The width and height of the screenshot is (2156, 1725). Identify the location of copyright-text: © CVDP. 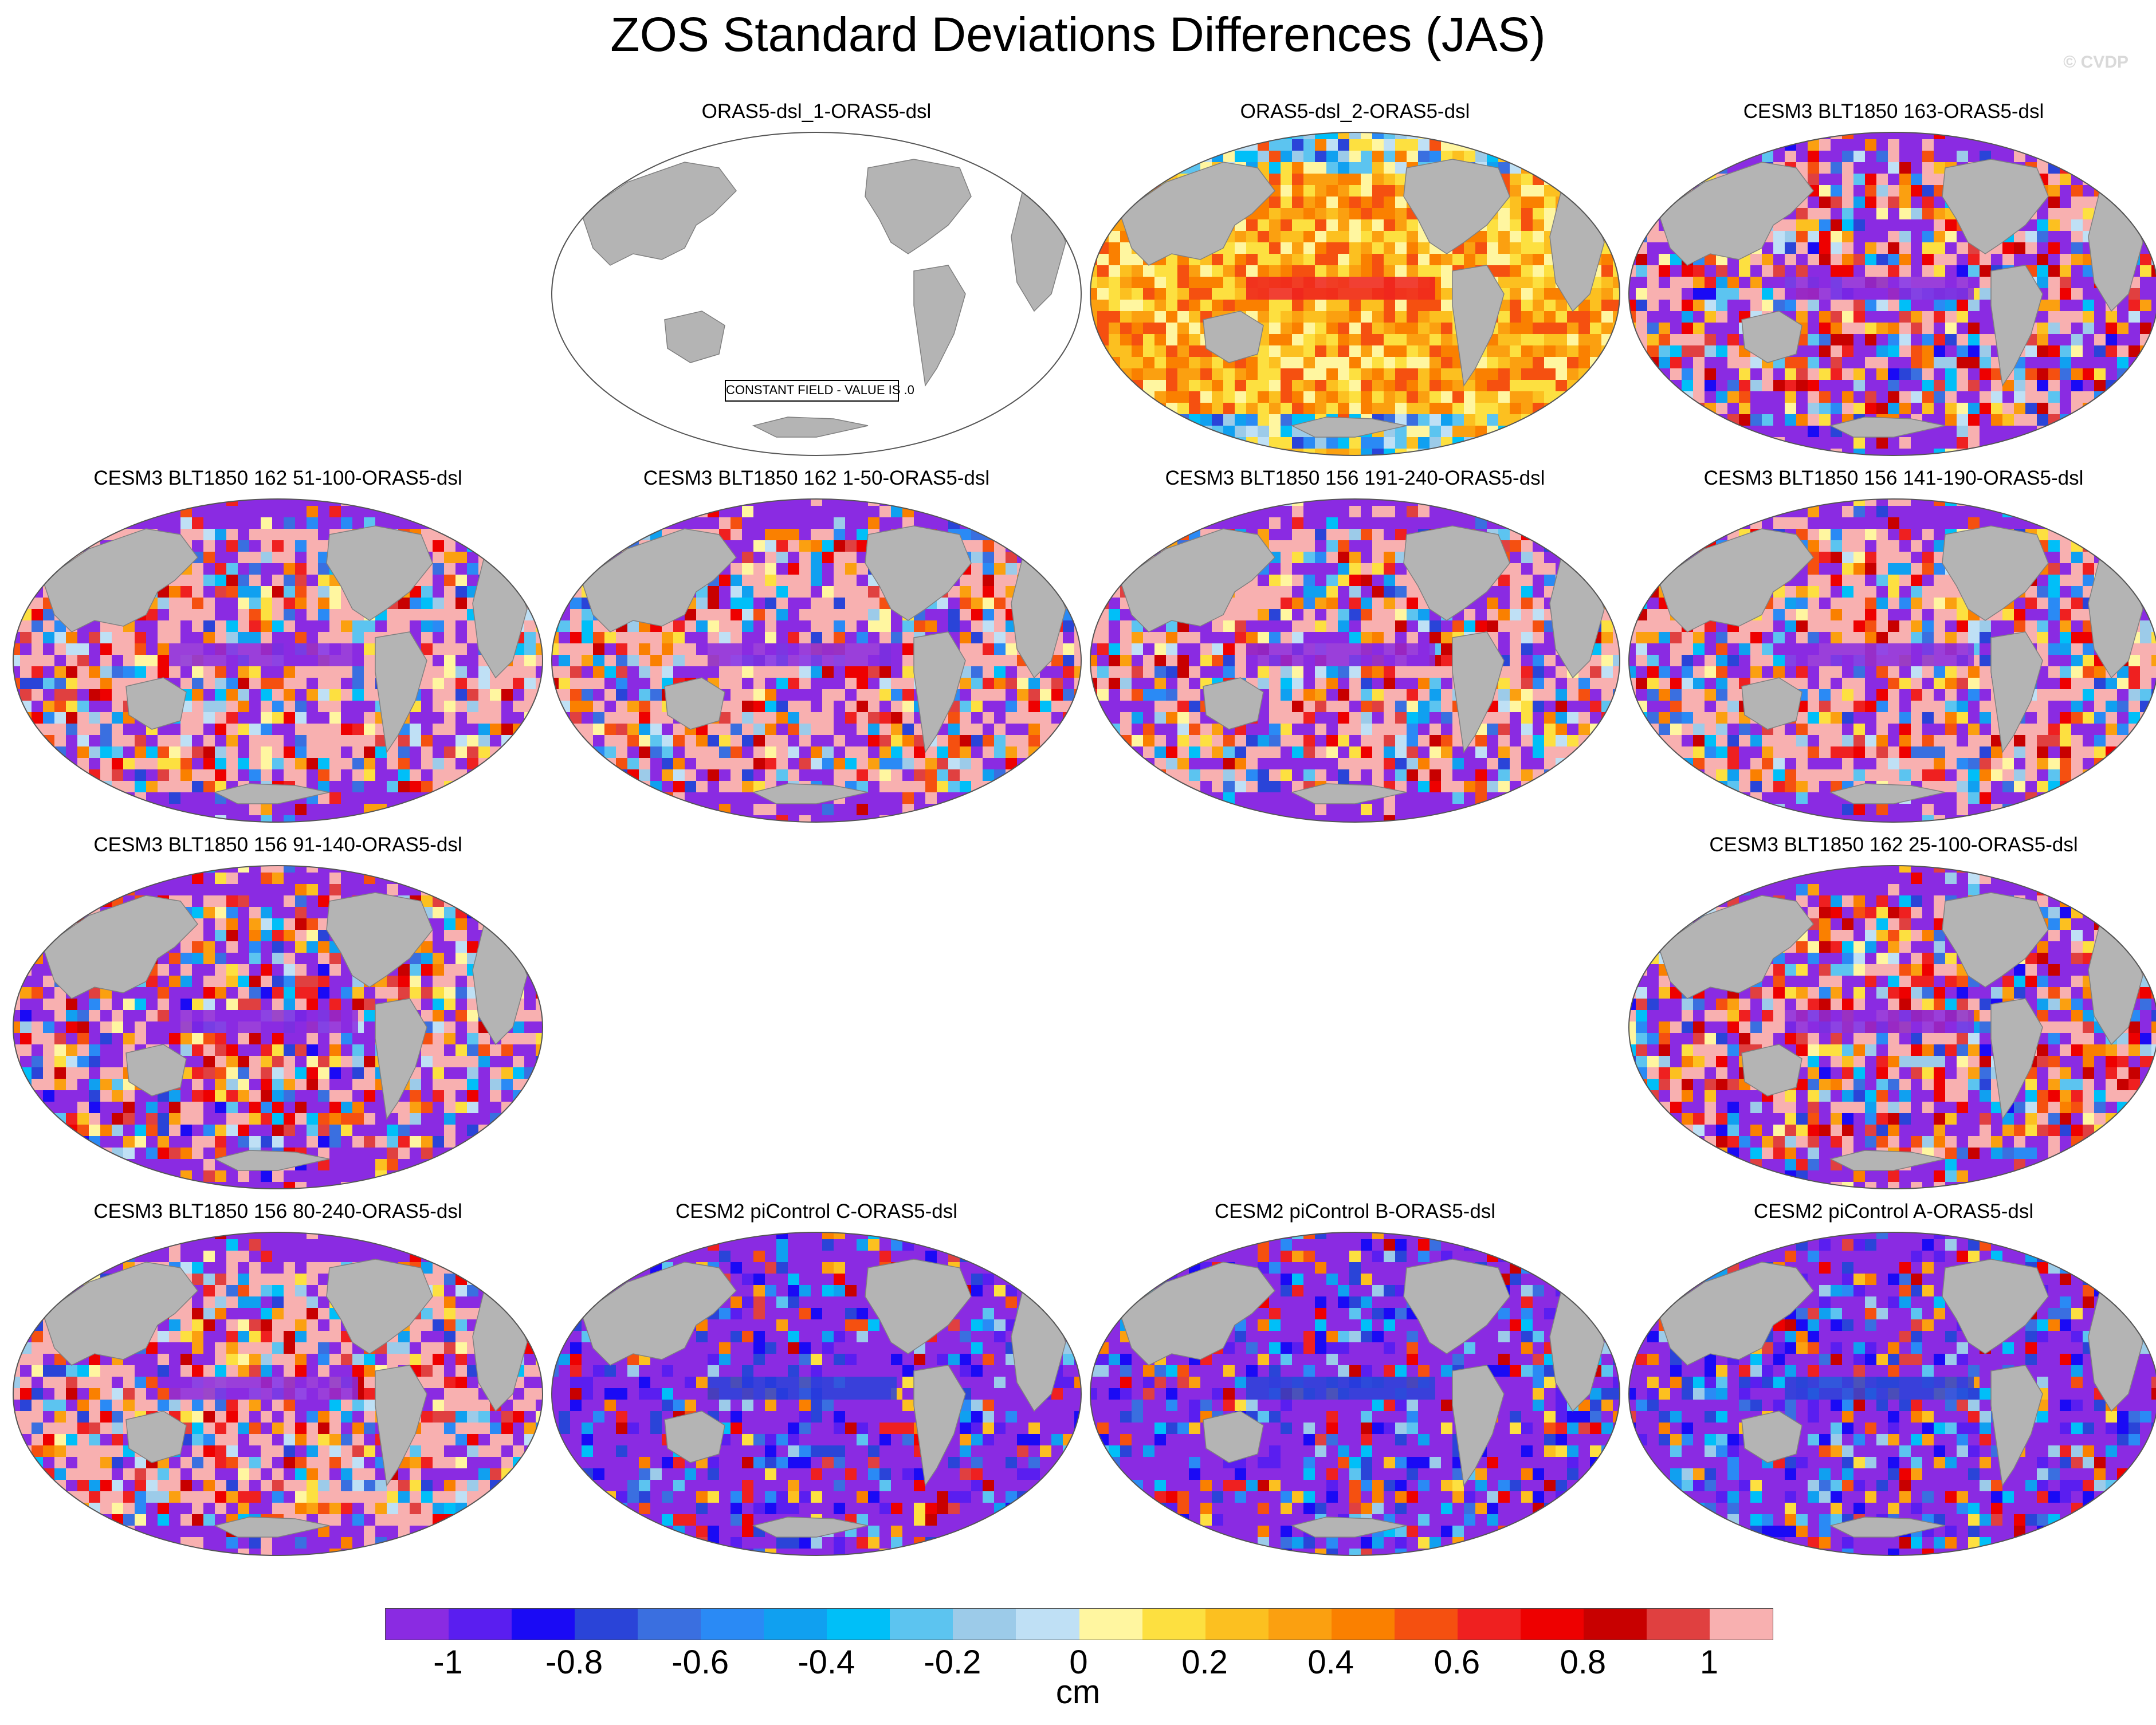
(2095, 62).